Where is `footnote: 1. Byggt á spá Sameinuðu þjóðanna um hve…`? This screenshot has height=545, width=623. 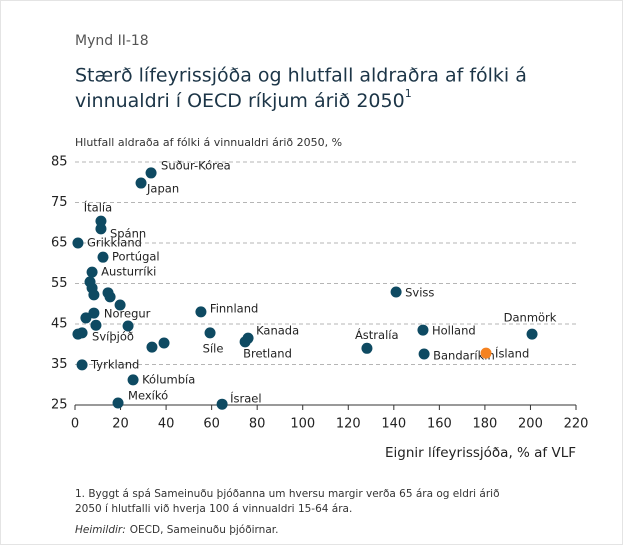 footnote: 1. Byggt á spá Sameinuðu þjóðanna um hve… is located at coordinates (287, 494).